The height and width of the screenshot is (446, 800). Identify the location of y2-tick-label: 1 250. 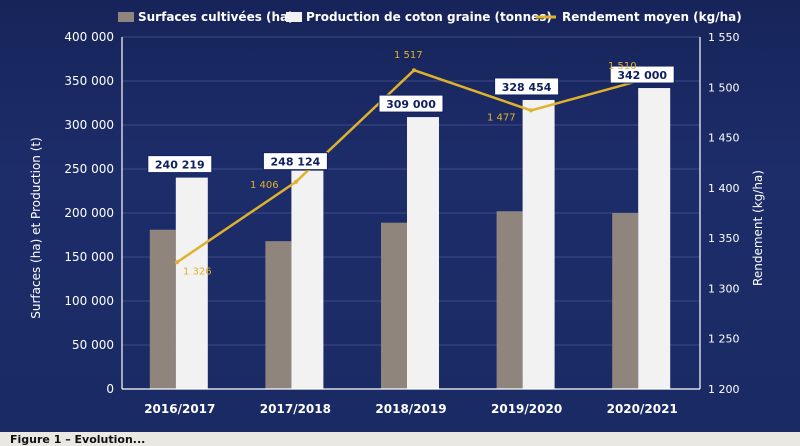
(724, 339).